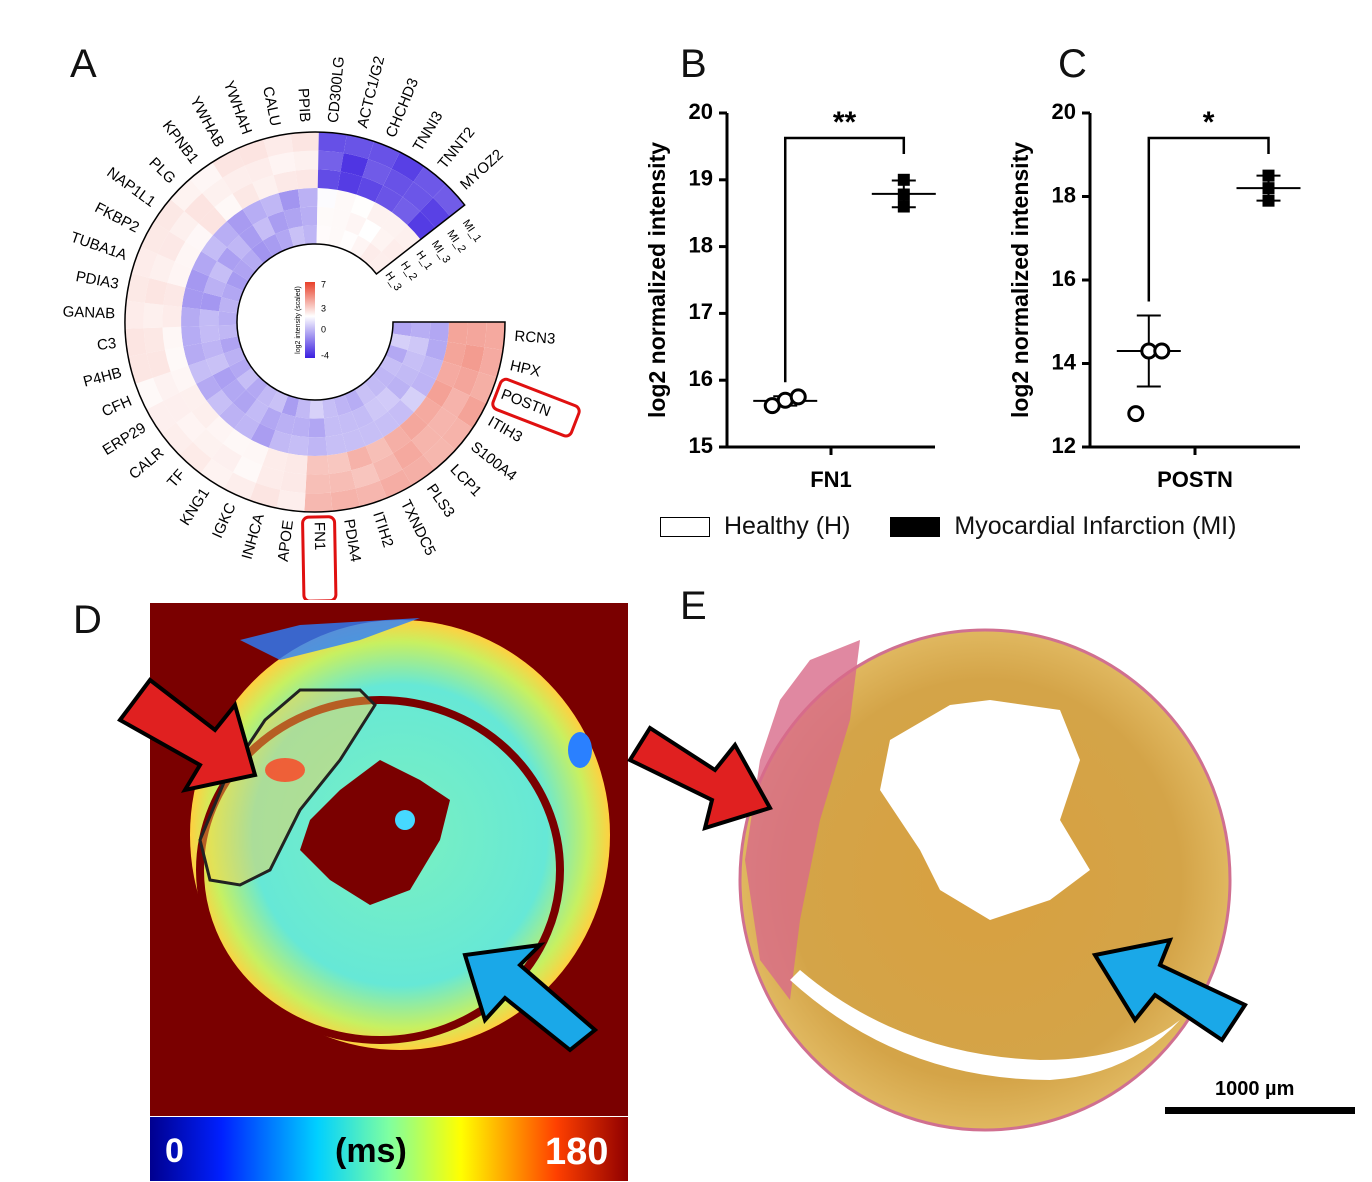  What do you see at coordinates (405, 820) in the screenshot?
I see `t2-map-lumen-spot` at bounding box center [405, 820].